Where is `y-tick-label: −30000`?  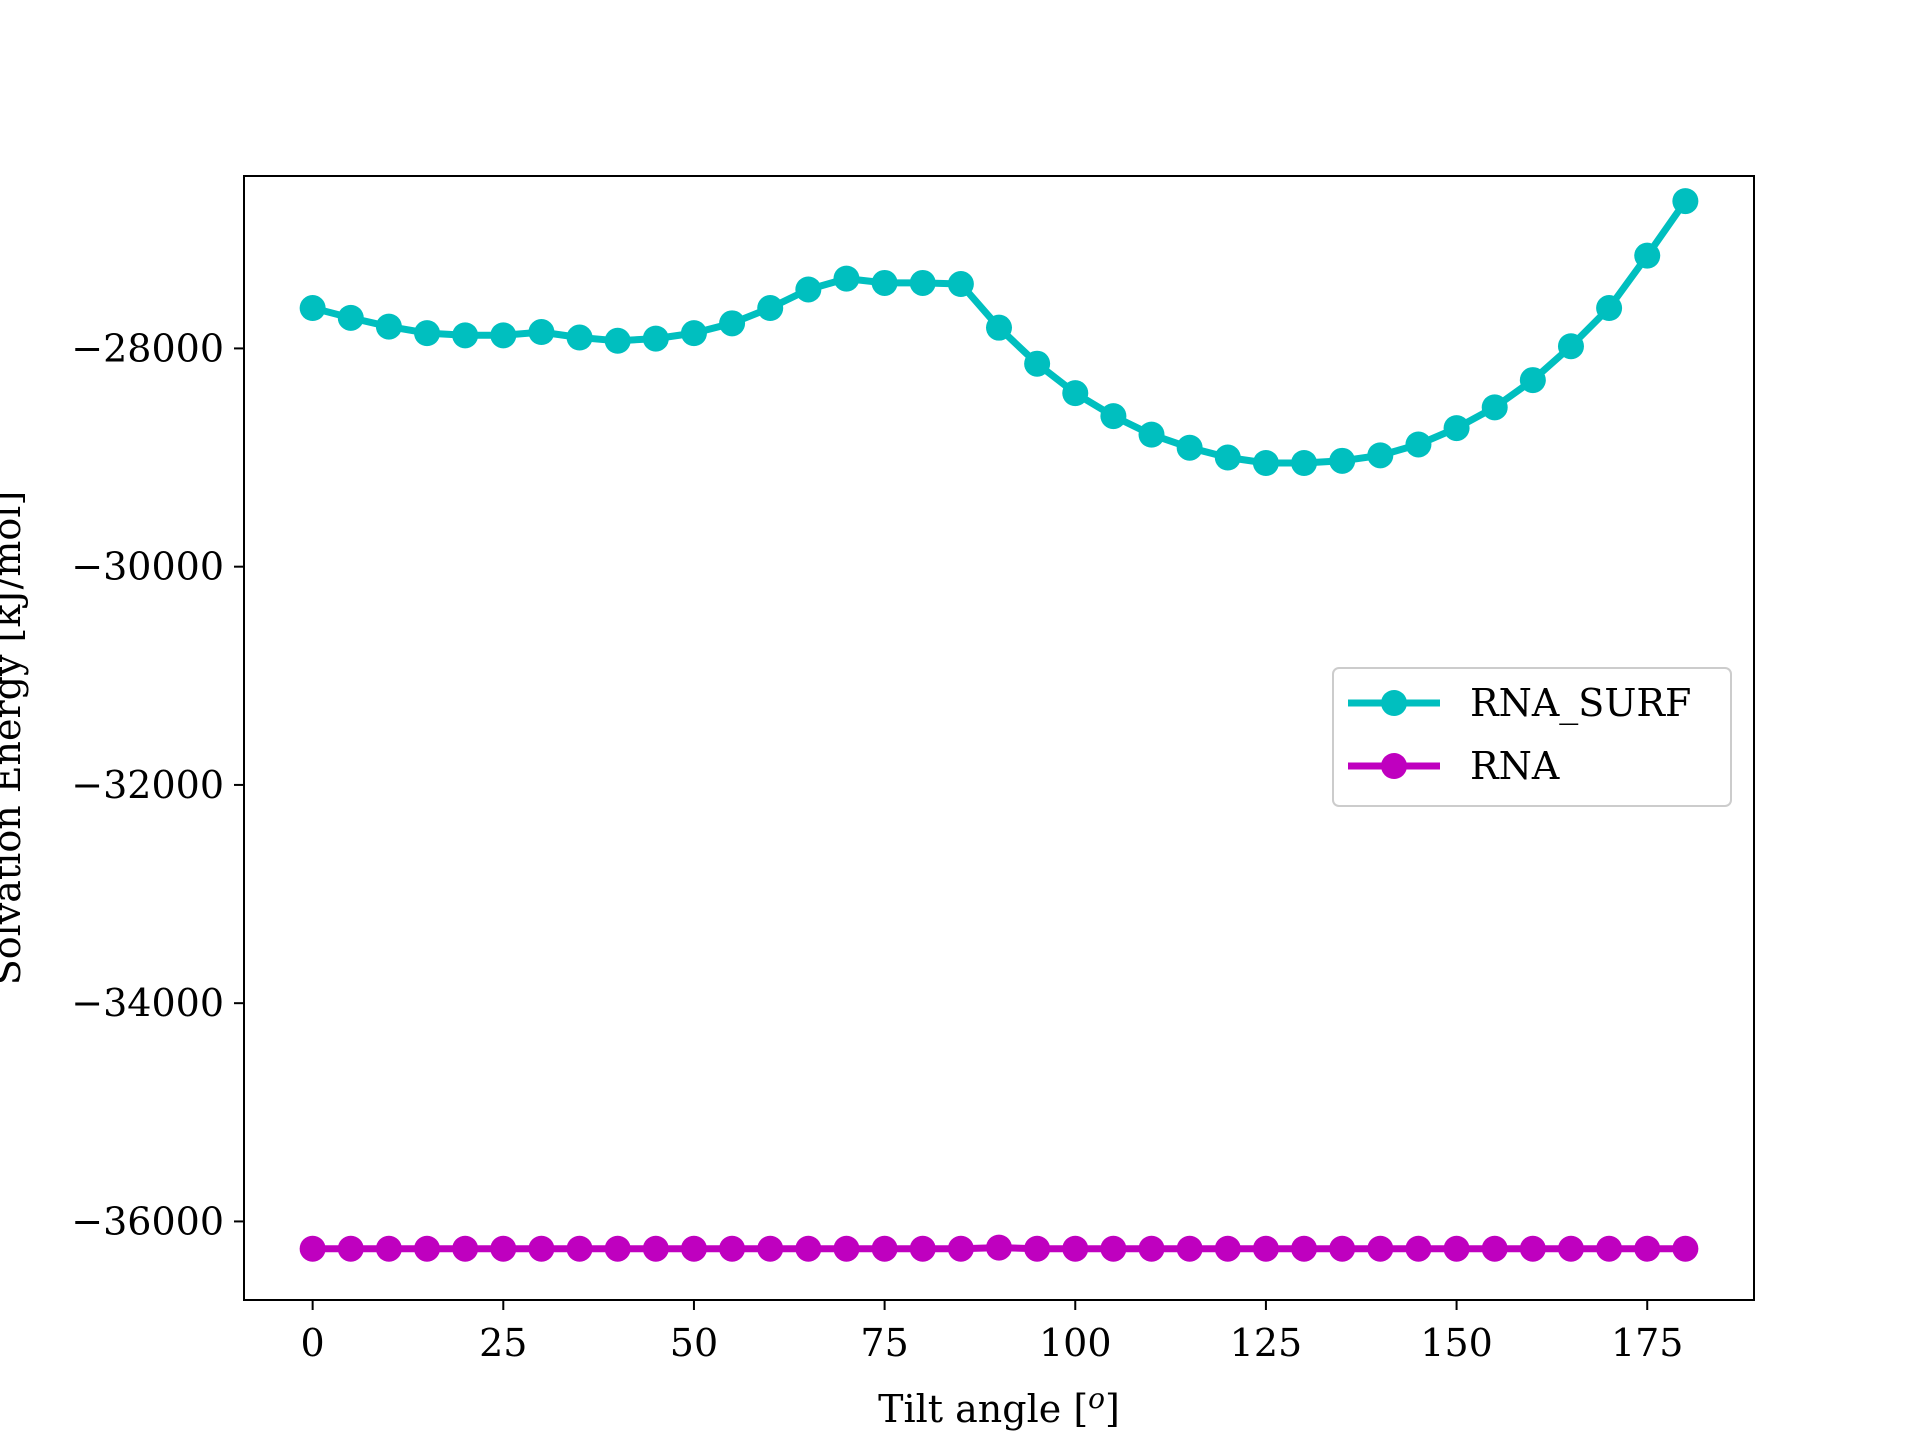
y-tick-label: −30000 is located at coordinates (147, 567).